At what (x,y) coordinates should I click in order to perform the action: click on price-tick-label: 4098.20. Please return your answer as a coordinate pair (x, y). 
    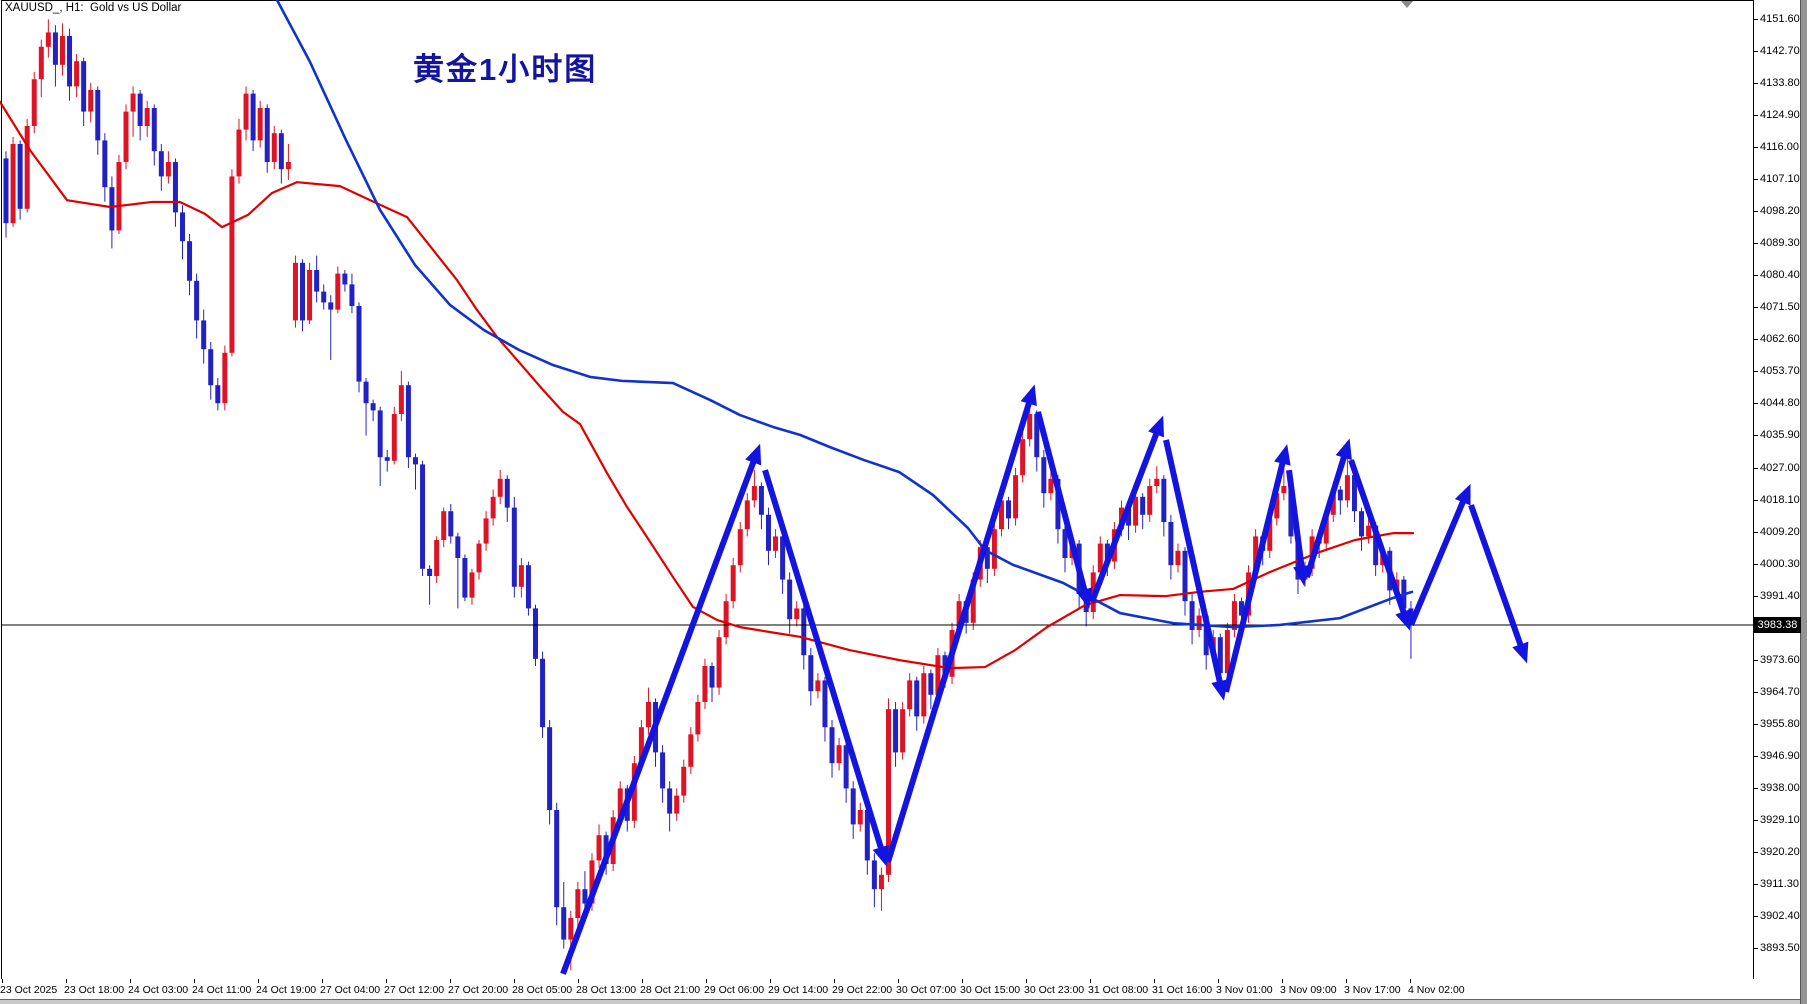
    Looking at the image, I should click on (1780, 211).